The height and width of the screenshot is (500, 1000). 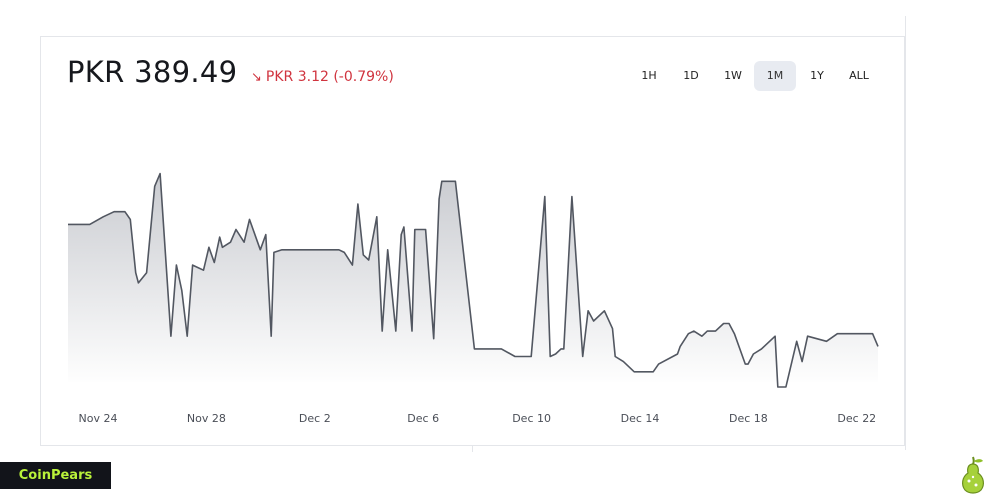 I want to click on divider, so click(x=472, y=449).